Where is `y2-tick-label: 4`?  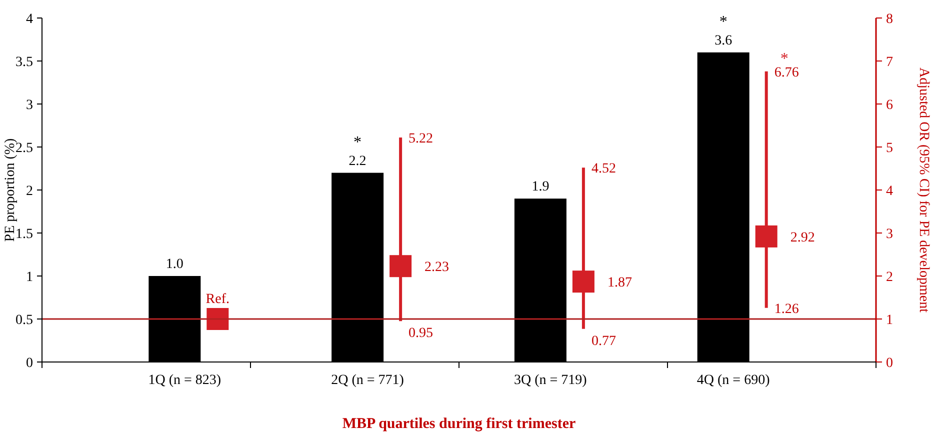 y2-tick-label: 4 is located at coordinates (889, 191).